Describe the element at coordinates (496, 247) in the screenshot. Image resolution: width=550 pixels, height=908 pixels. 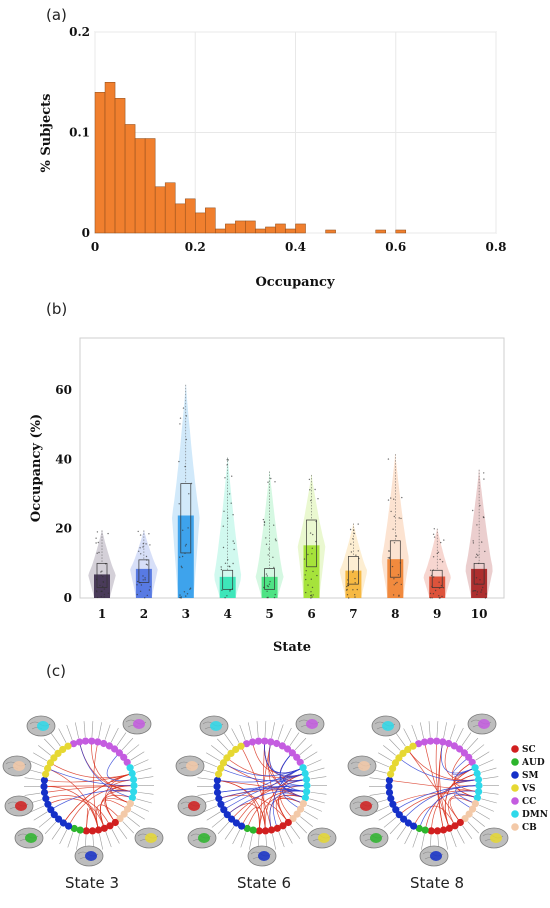
I see `histogram-x-tick: 0.8` at that location.